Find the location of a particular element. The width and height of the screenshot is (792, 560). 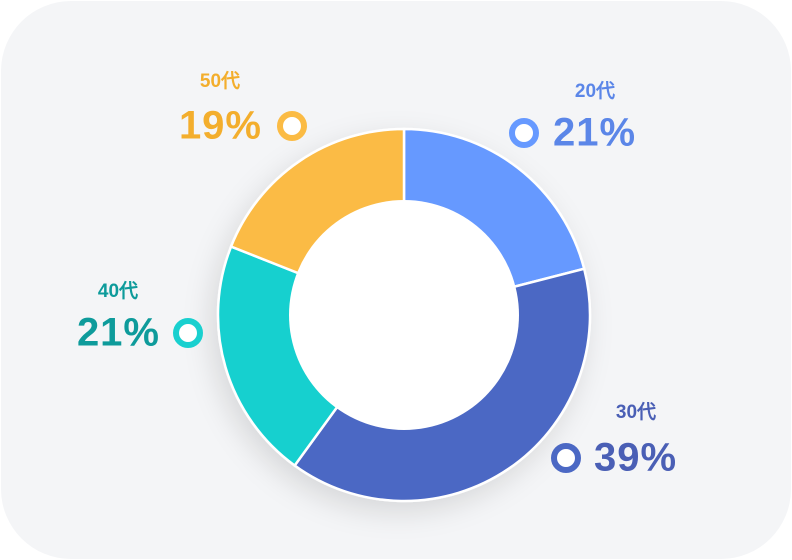

percent-label: 39% is located at coordinates (635, 458).